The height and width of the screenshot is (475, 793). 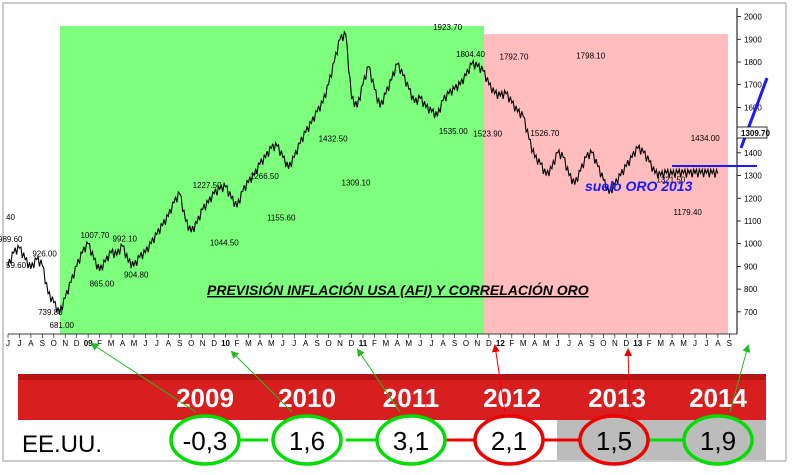 What do you see at coordinates (751, 266) in the screenshot?
I see `y-tick-label: 900` at bounding box center [751, 266].